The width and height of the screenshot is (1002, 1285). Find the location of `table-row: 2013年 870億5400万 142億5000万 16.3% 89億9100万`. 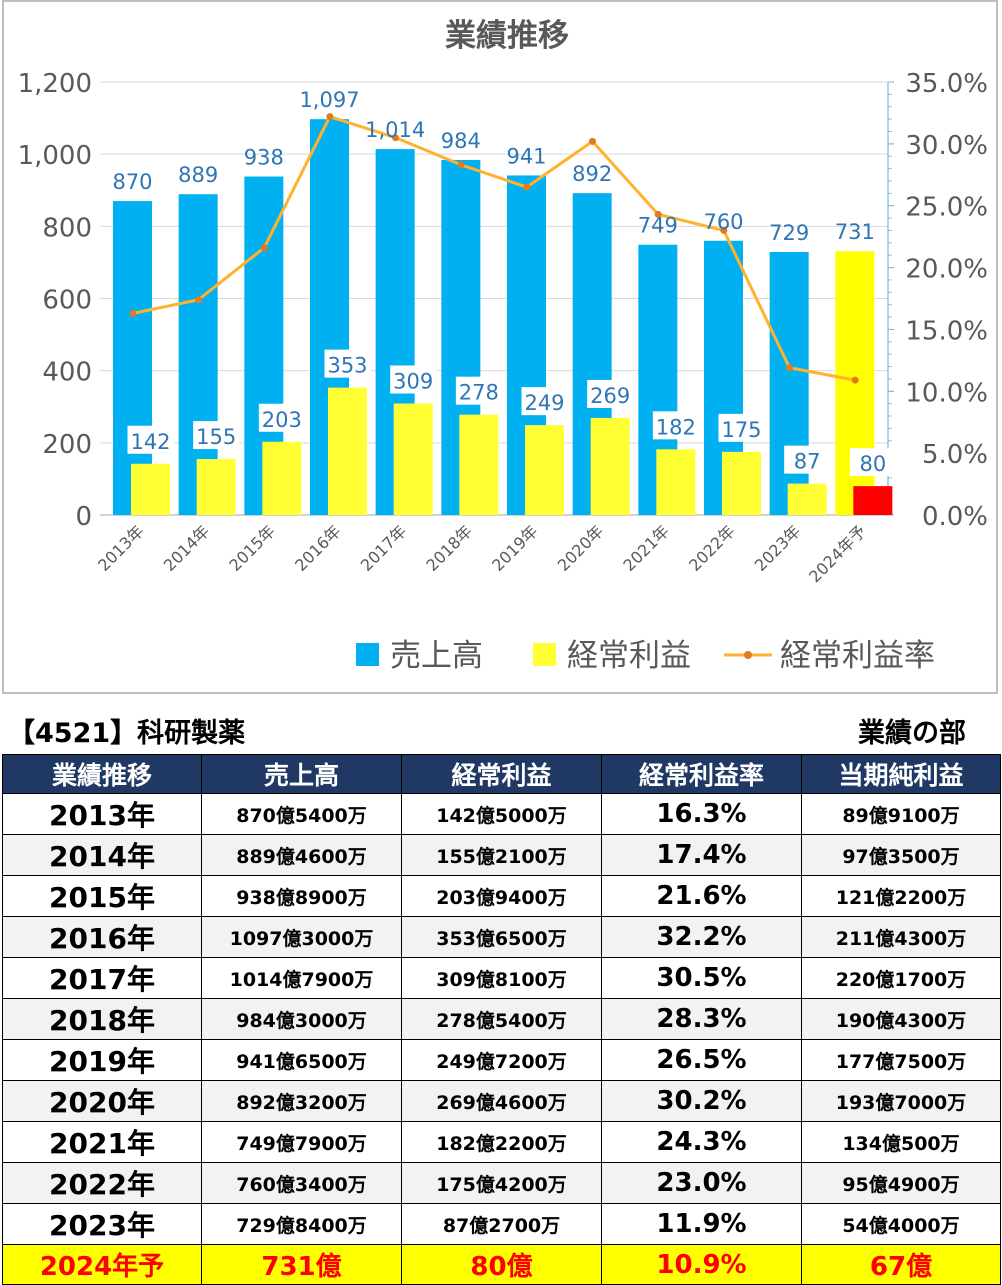

table-row: 2013年 870億5400万 142億5000万 16.3% 89億9100万 is located at coordinates (501, 814).